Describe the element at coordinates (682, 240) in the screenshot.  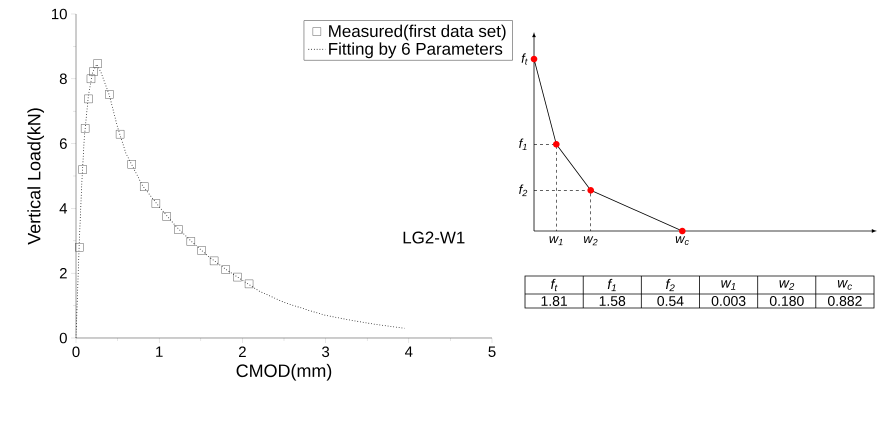
I see `text: w$_{c}$` at that location.